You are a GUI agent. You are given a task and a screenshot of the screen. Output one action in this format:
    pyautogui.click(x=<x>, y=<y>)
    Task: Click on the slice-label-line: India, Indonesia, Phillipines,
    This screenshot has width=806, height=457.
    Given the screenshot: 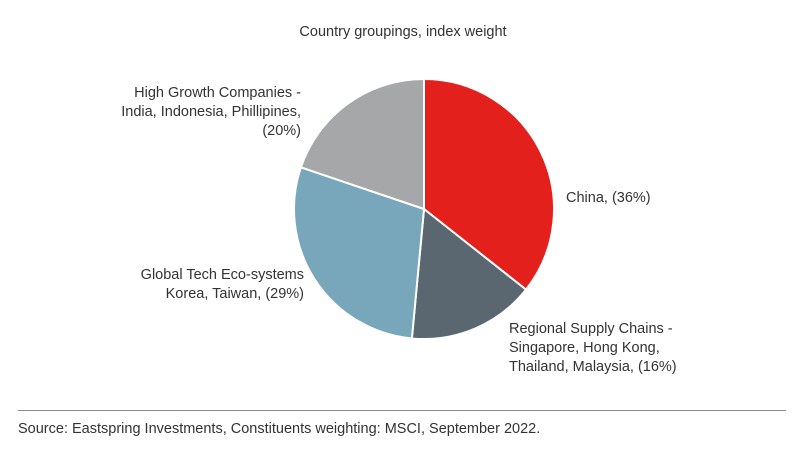 What is the action you would take?
    pyautogui.click(x=211, y=112)
    